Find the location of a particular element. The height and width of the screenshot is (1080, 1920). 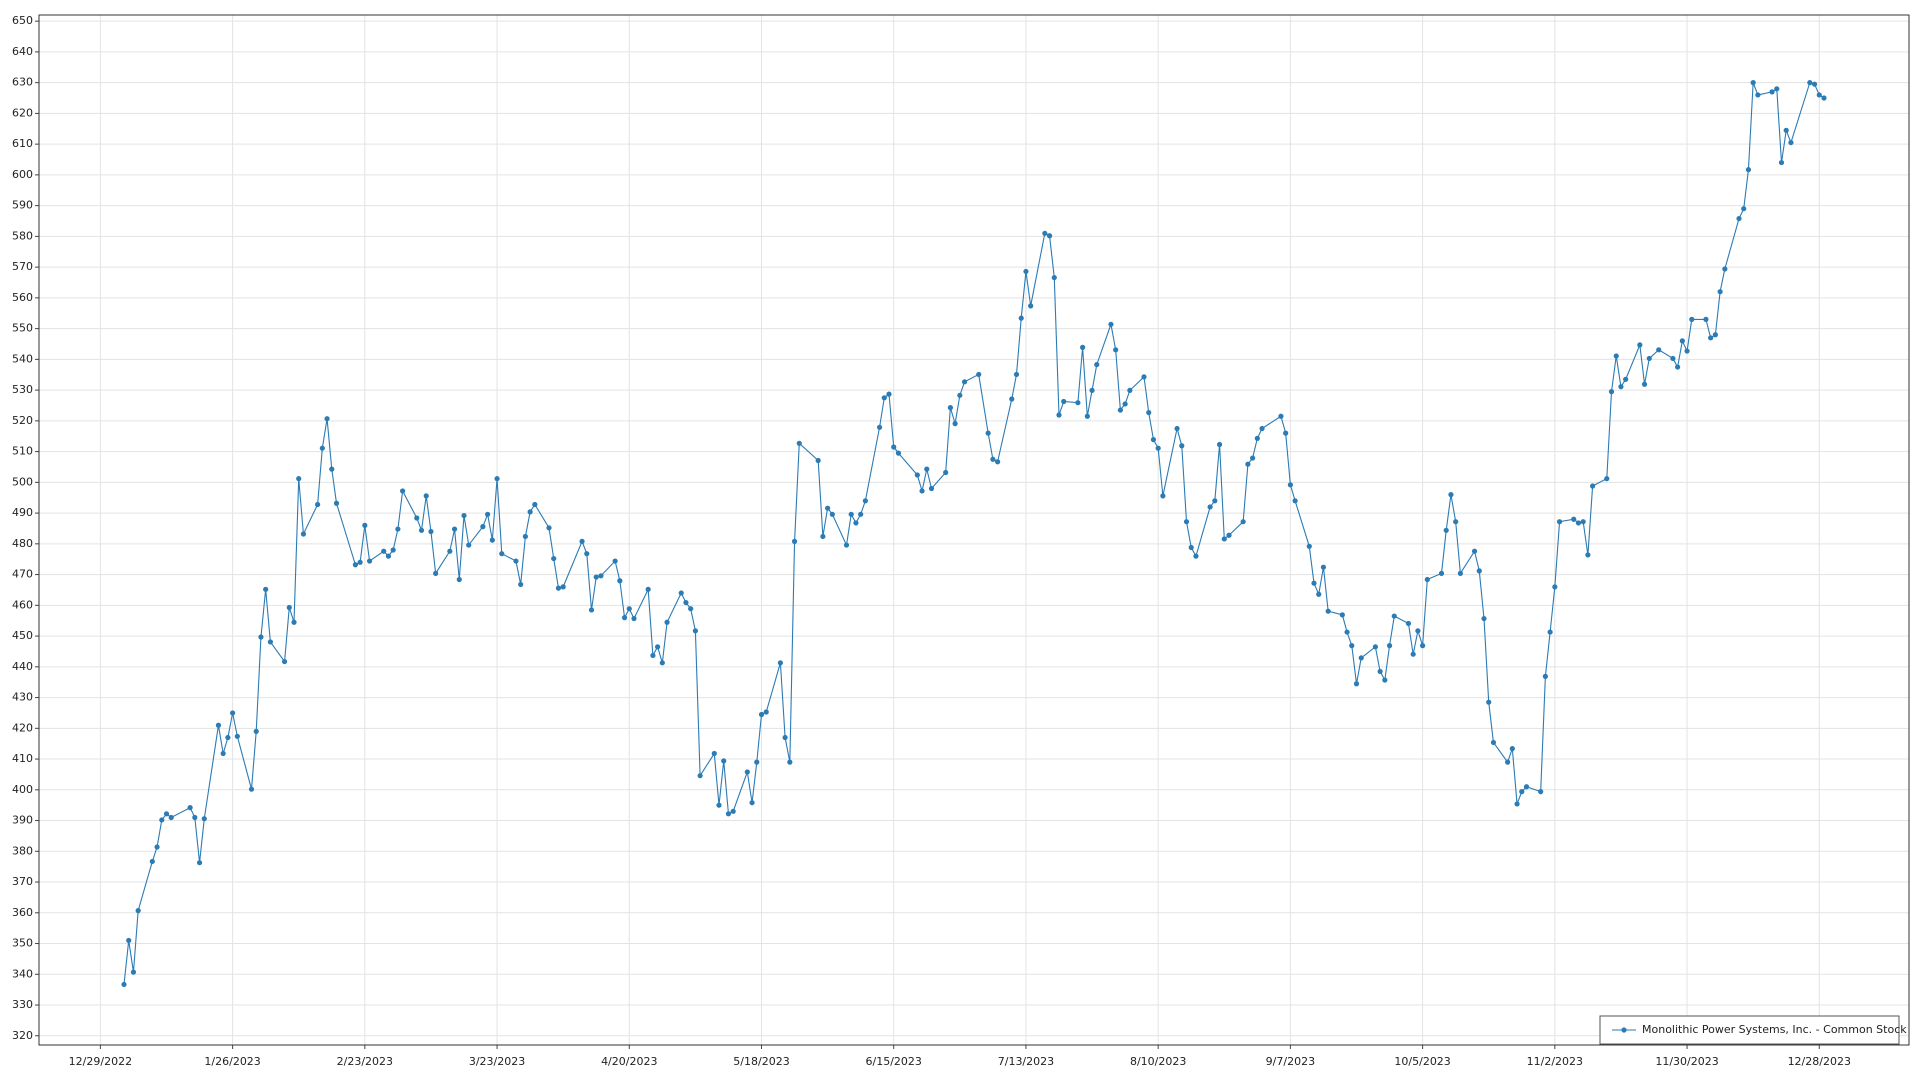

x-tick-label: 8/10/2023 is located at coordinates (1158, 1061).